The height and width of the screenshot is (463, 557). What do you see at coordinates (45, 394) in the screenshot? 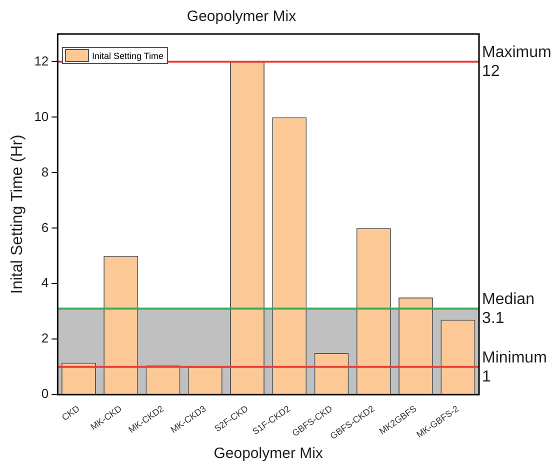
I see `y-tick-label: 0` at bounding box center [45, 394].